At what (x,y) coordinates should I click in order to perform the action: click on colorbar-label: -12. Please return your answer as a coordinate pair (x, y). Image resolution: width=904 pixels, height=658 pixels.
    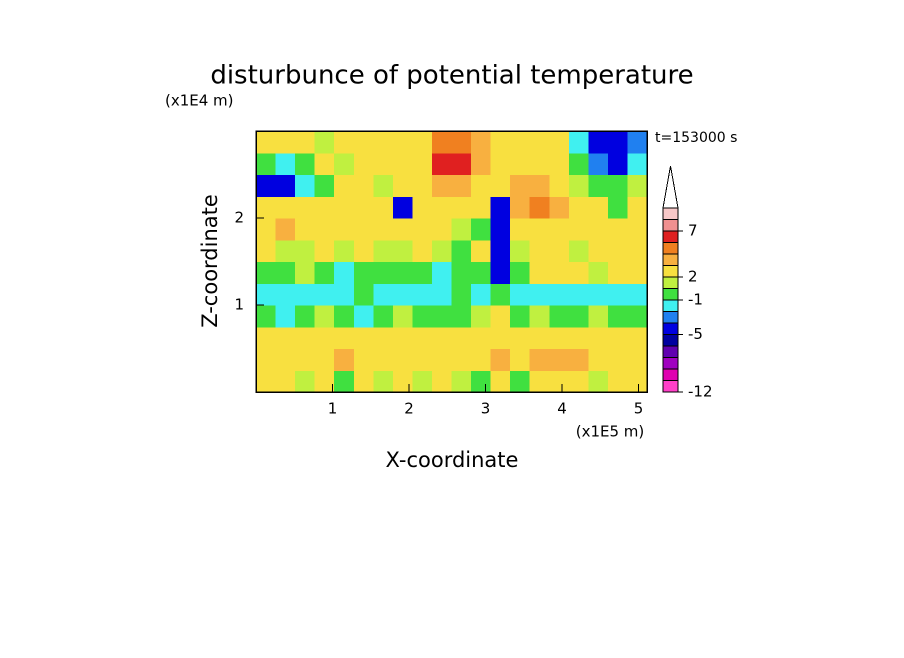
    Looking at the image, I should click on (700, 392).